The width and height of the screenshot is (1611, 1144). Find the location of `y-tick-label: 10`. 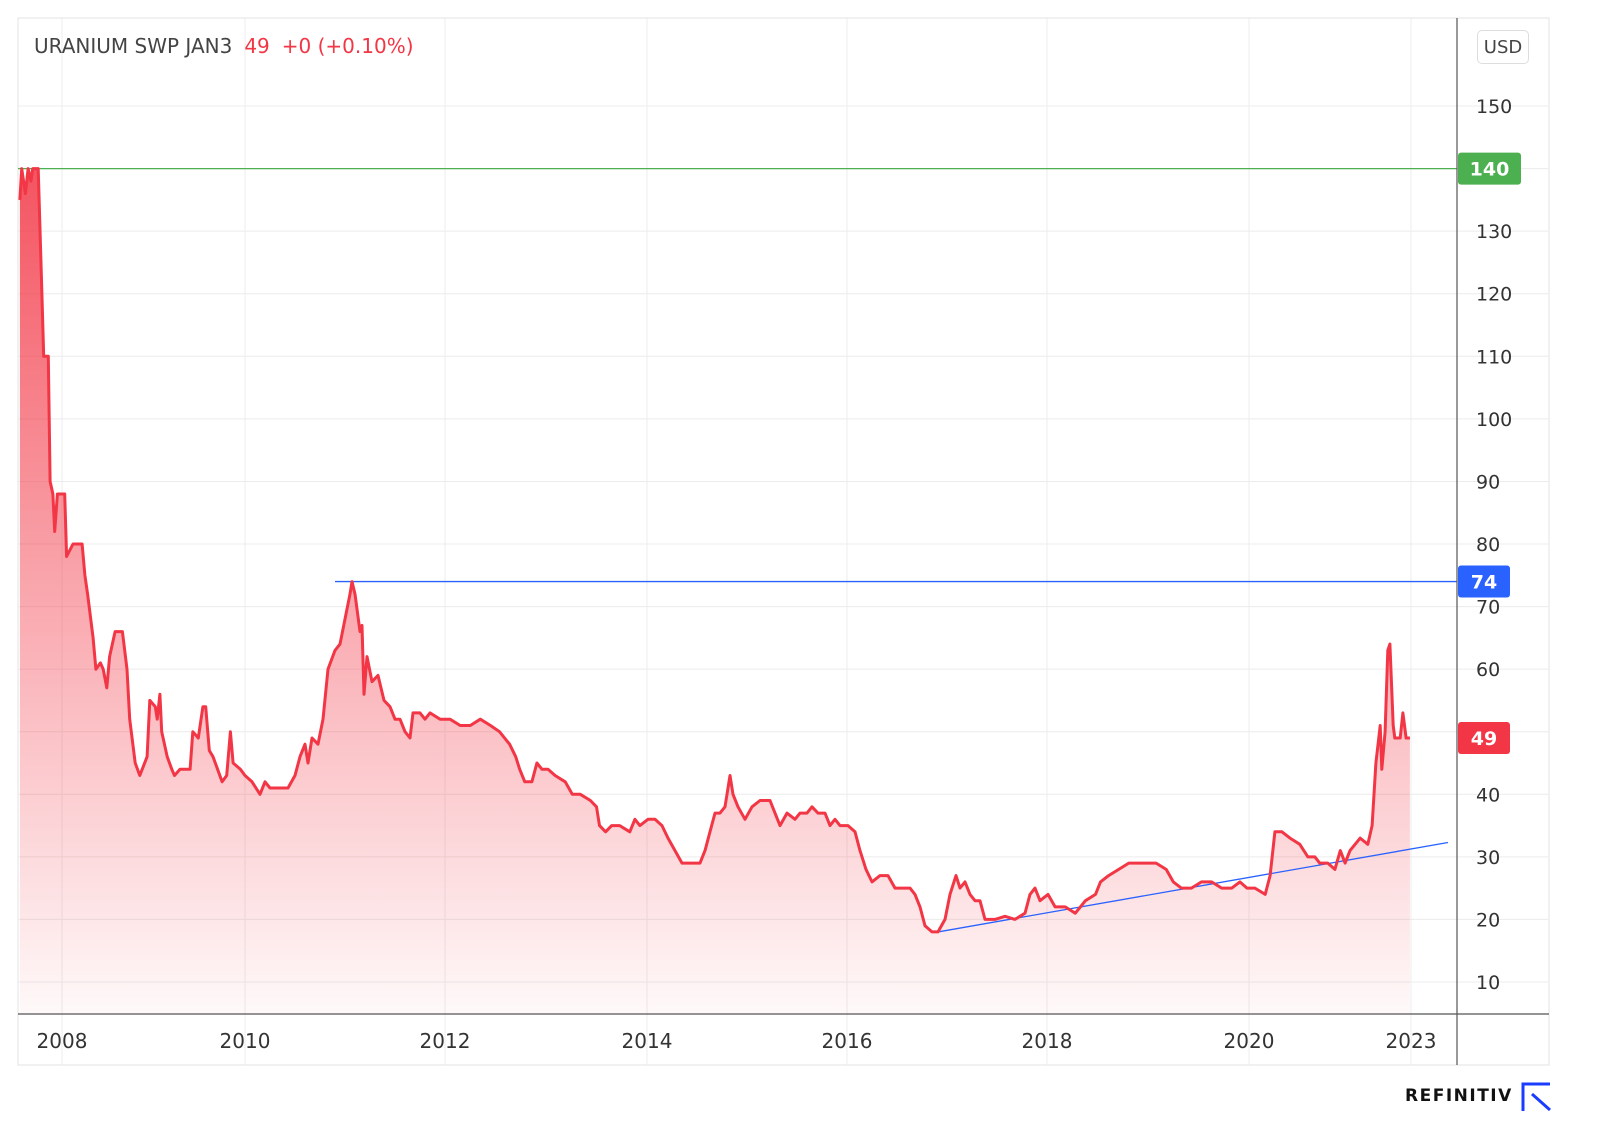

y-tick-label: 10 is located at coordinates (1488, 983).